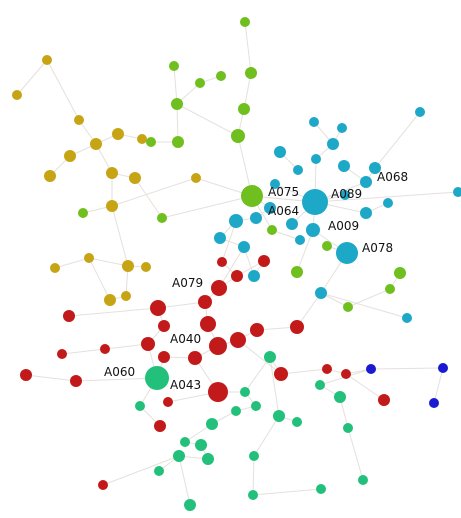 This screenshot has height=518, width=461. I want to click on node-label-a009: A009, so click(343, 226).